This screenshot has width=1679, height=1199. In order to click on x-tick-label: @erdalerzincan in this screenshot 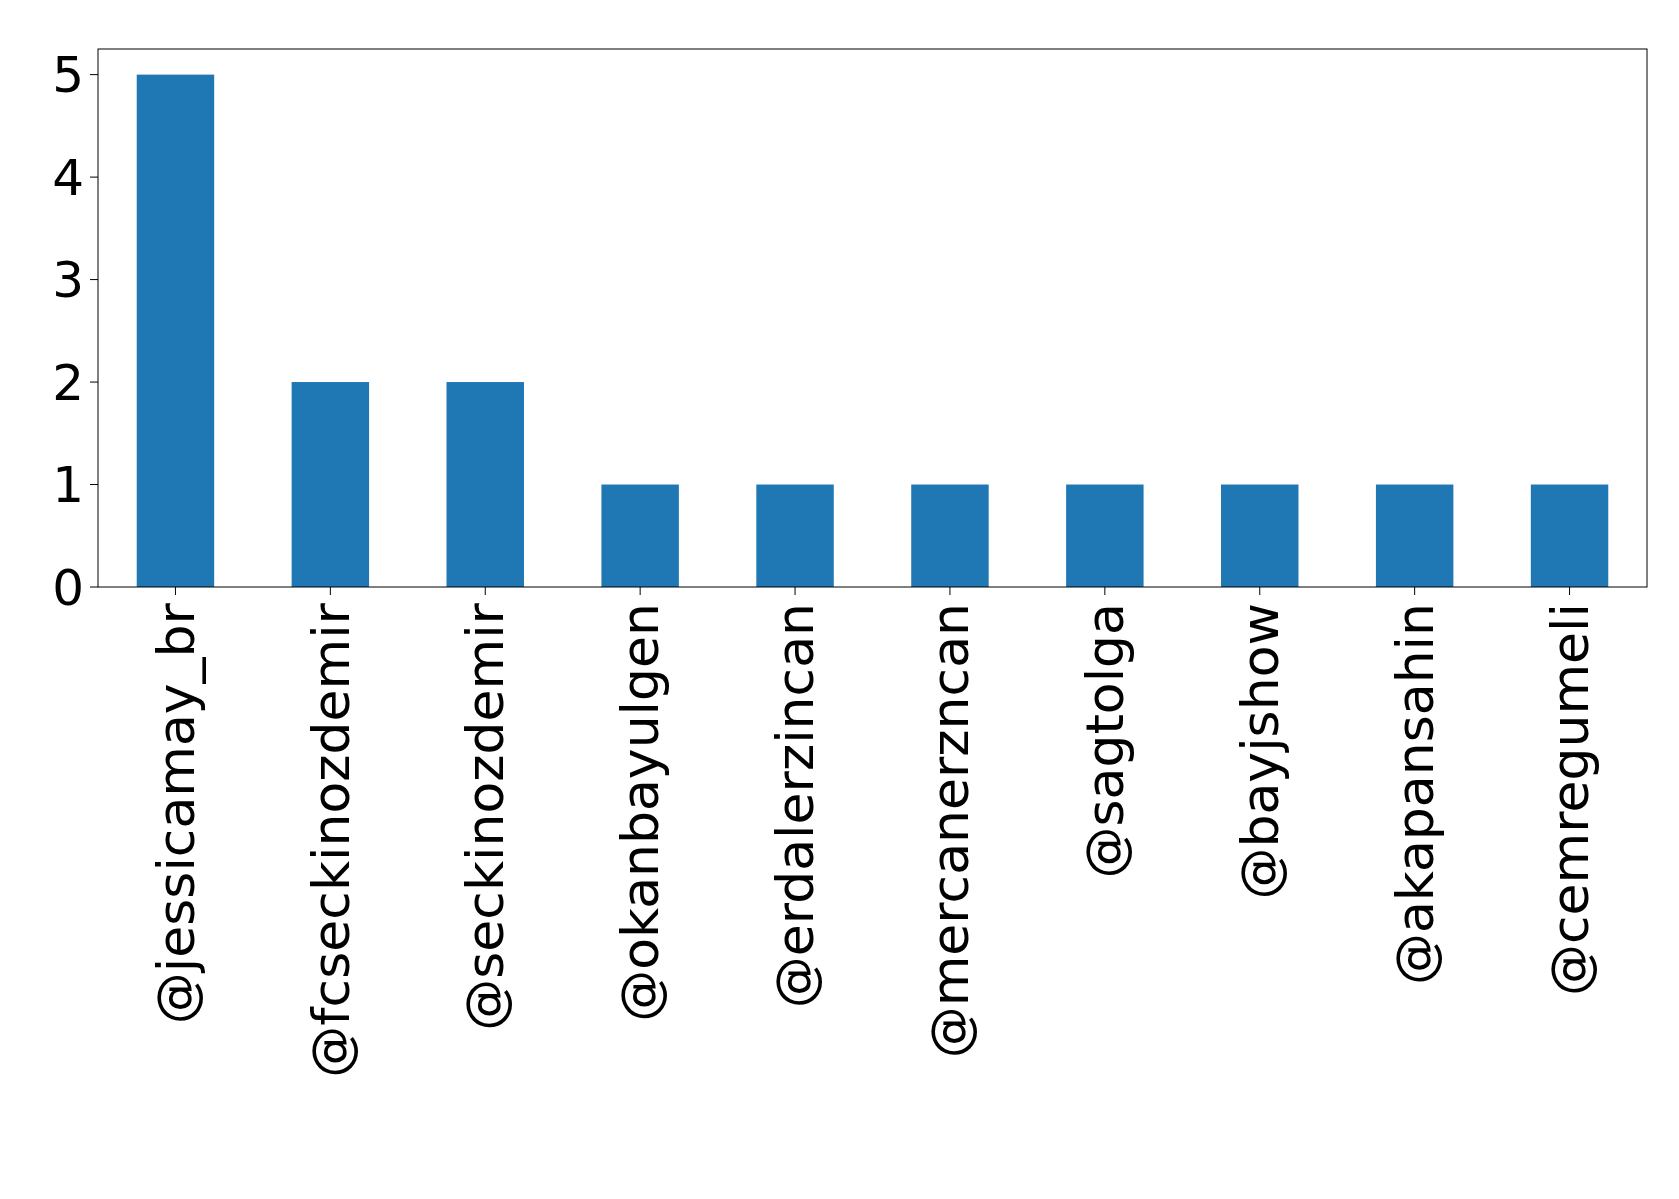, I will do `click(795, 806)`.